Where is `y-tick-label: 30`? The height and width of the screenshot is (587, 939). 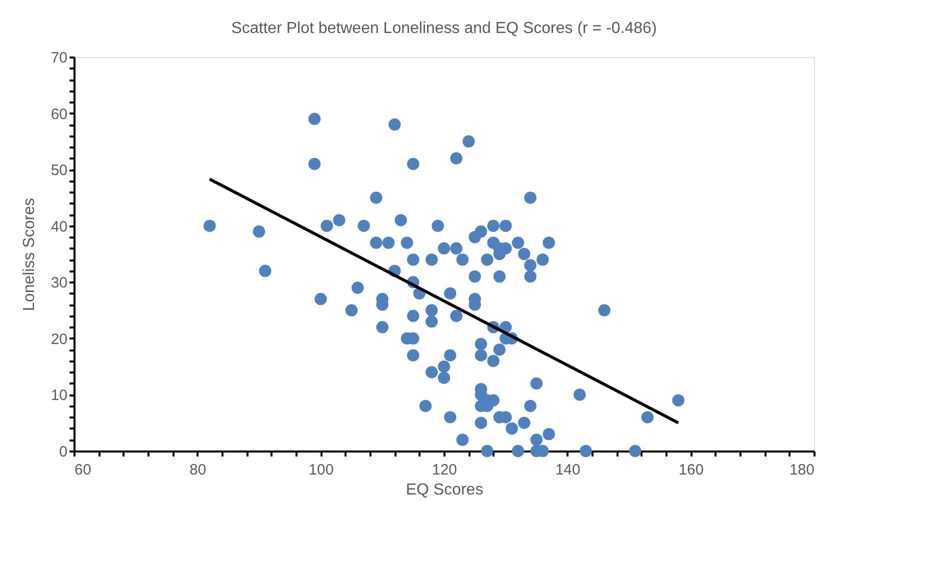
y-tick-label: 30 is located at coordinates (59, 283).